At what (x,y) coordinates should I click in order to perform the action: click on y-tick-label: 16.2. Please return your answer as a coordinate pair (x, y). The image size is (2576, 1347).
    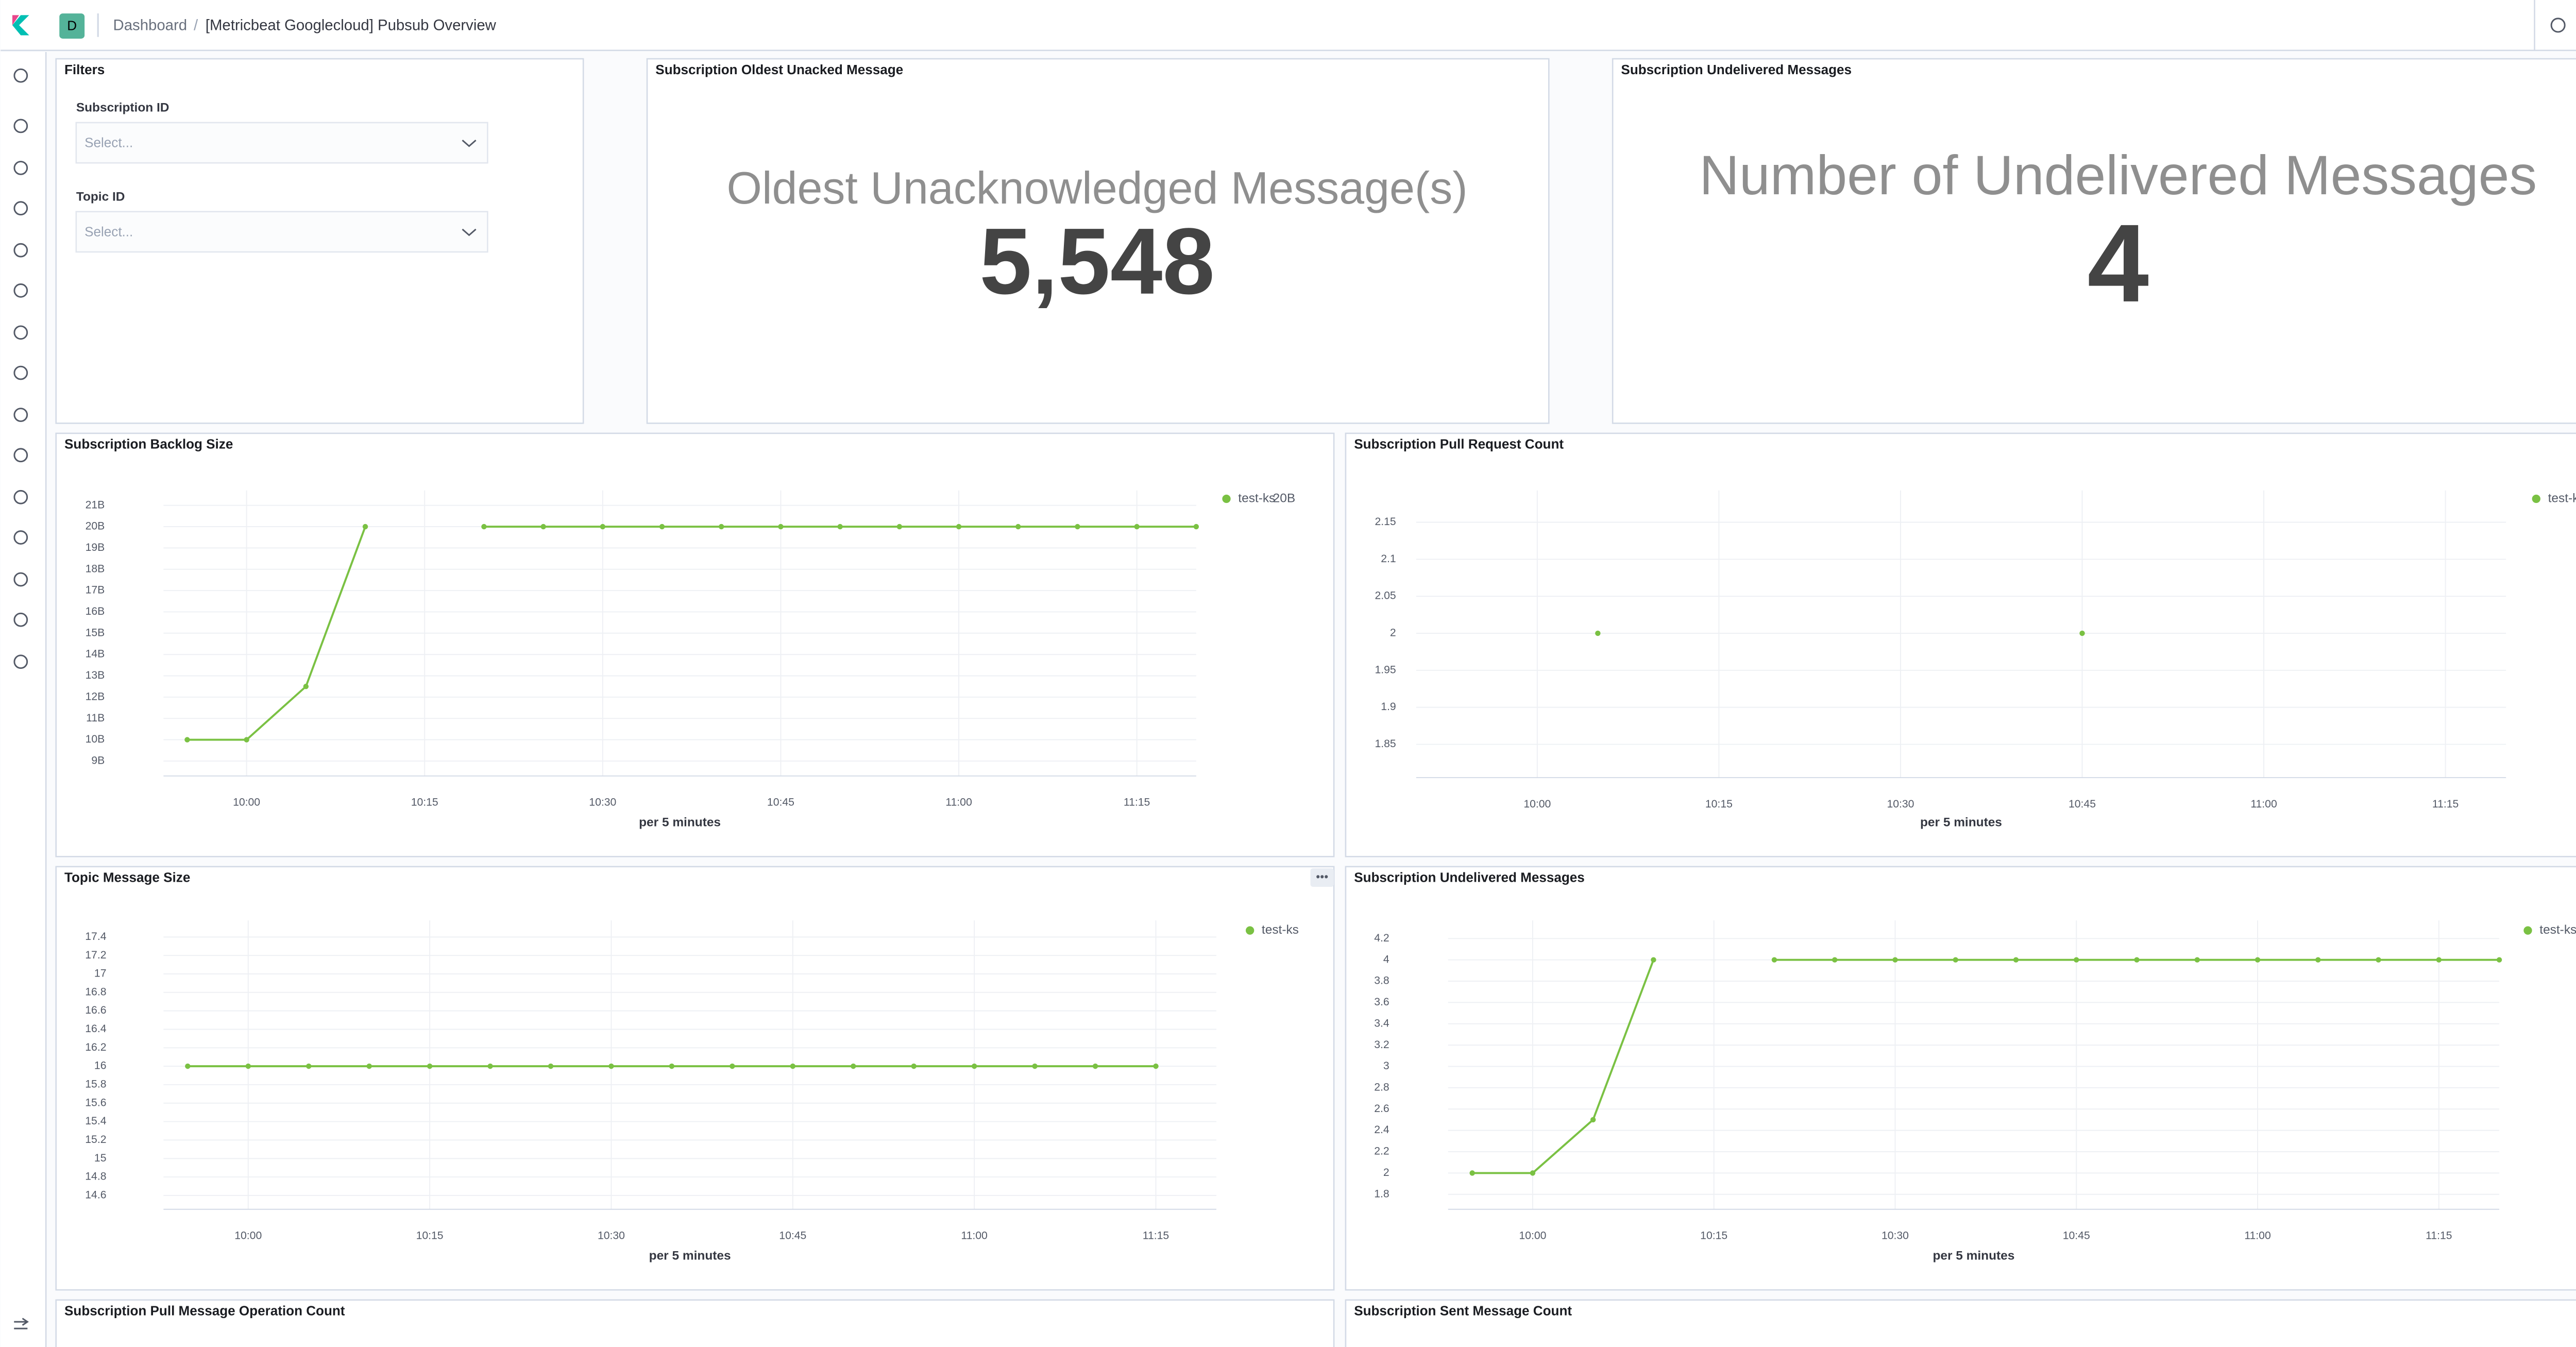
    Looking at the image, I should click on (95, 1047).